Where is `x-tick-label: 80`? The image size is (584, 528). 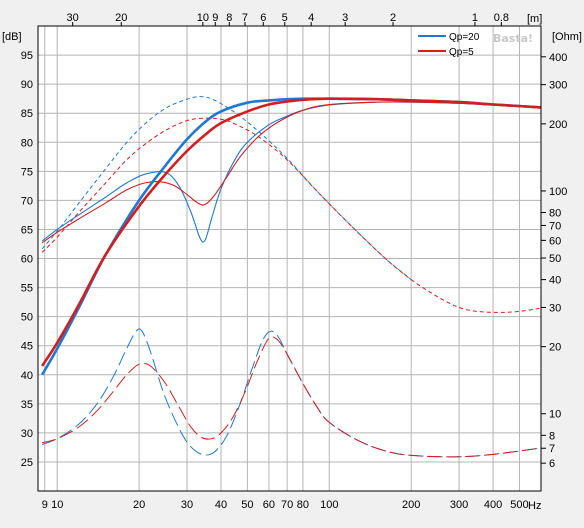
x-tick-label: 80 is located at coordinates (303, 505).